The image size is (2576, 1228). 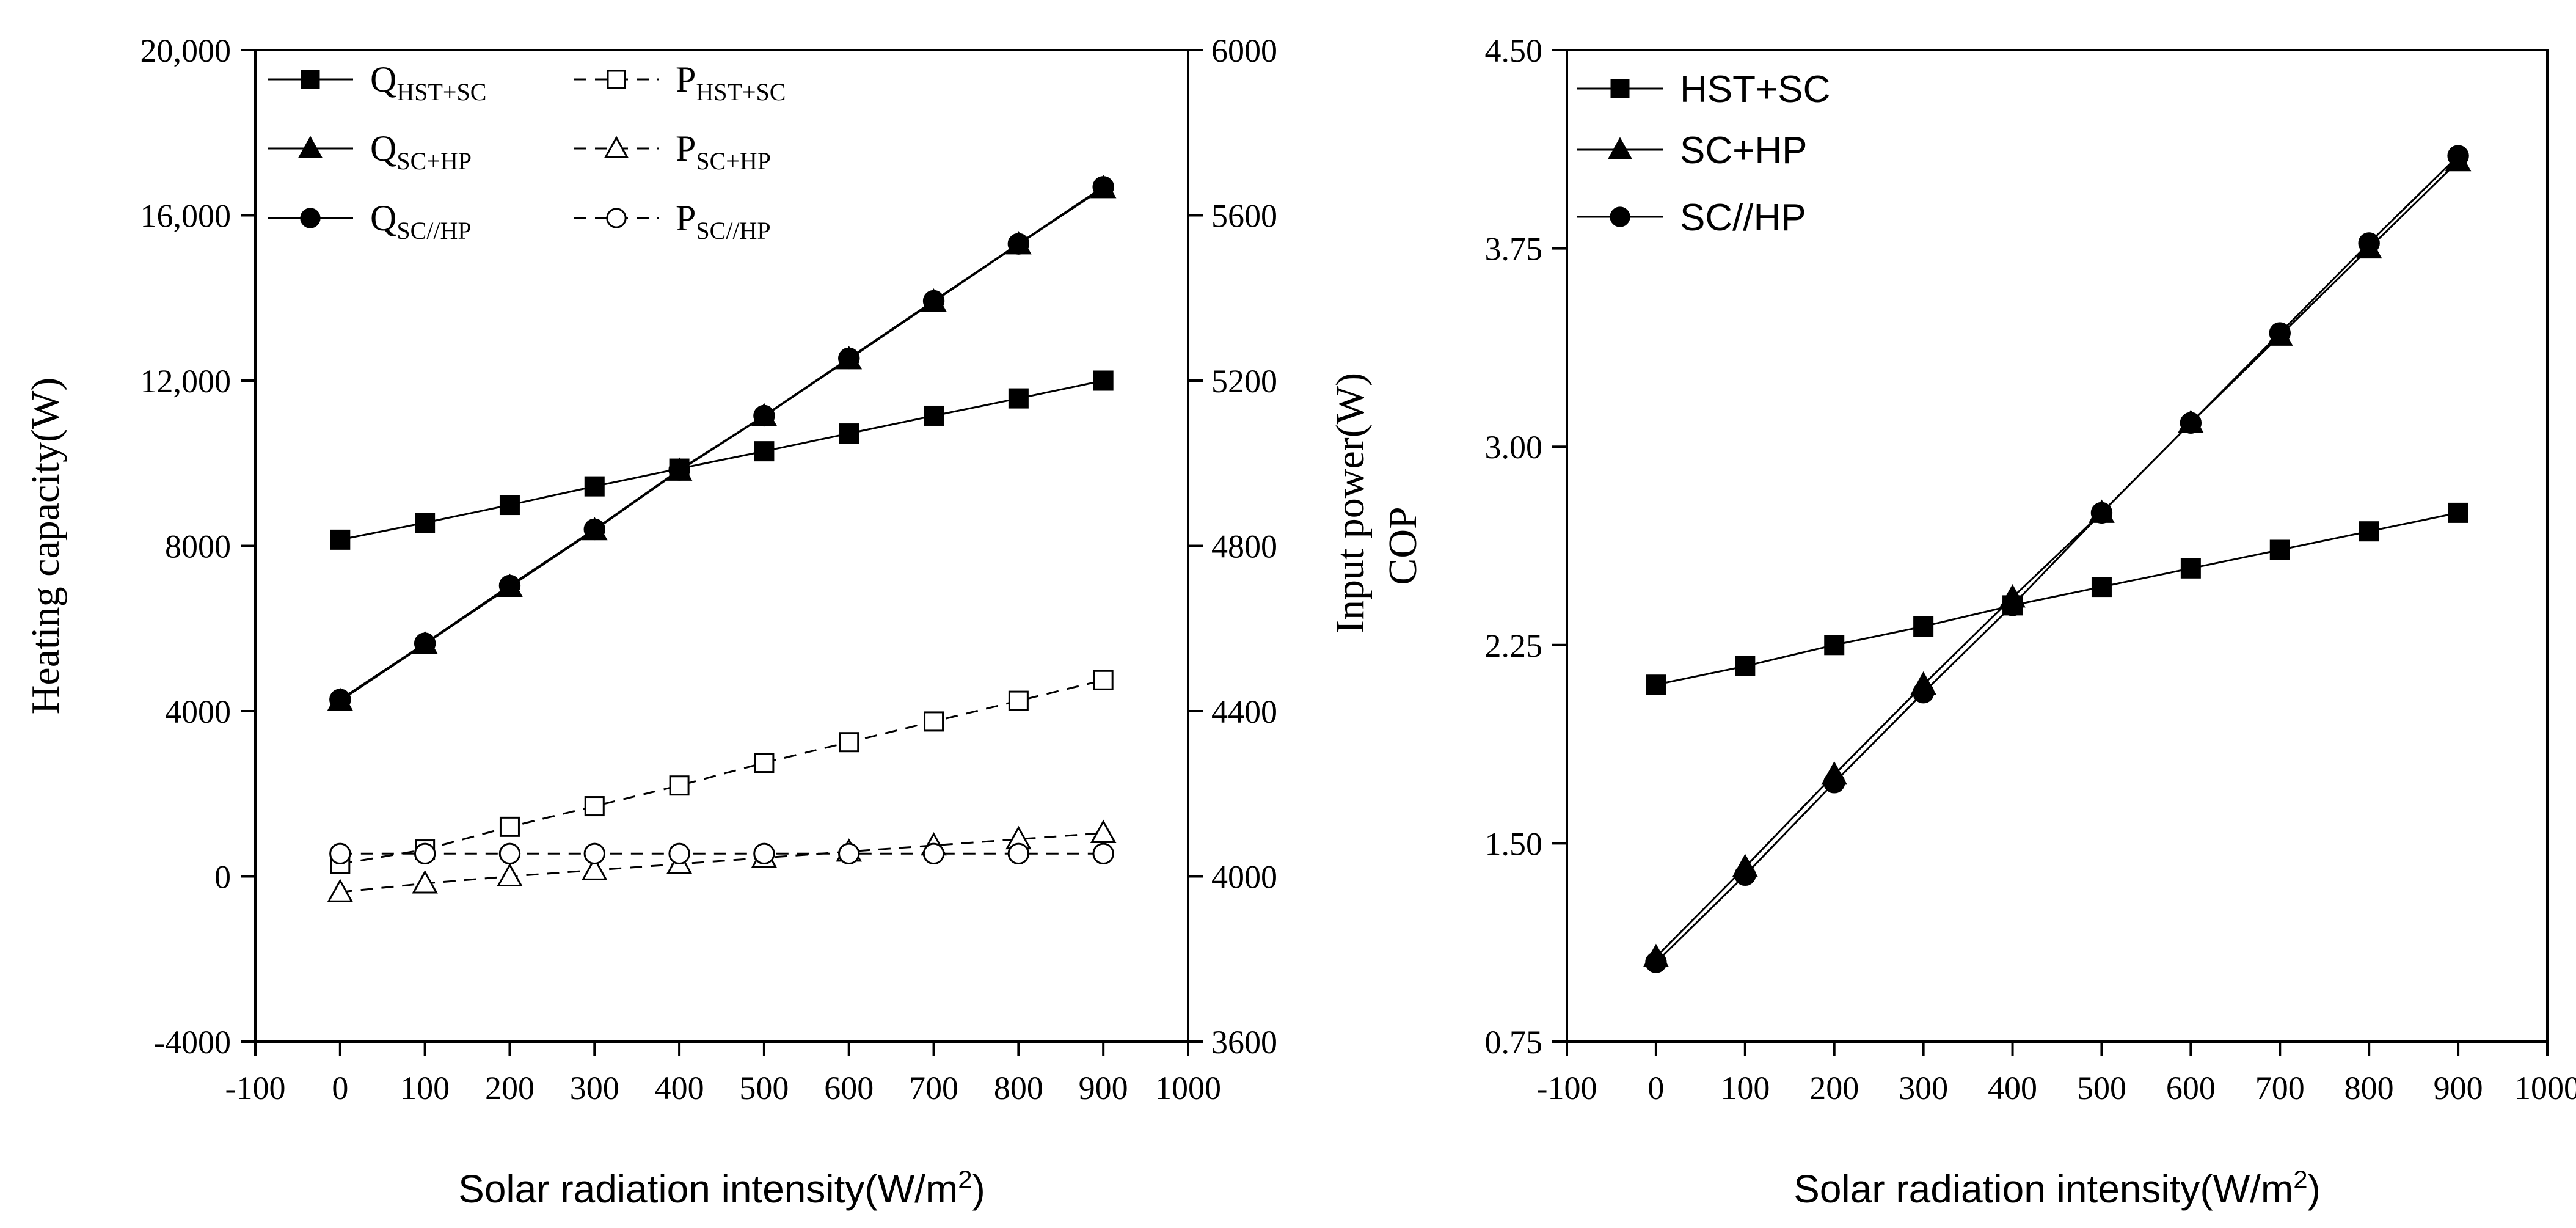 What do you see at coordinates (733, 231) in the screenshot?
I see `legend-label-sub: SC//HP` at bounding box center [733, 231].